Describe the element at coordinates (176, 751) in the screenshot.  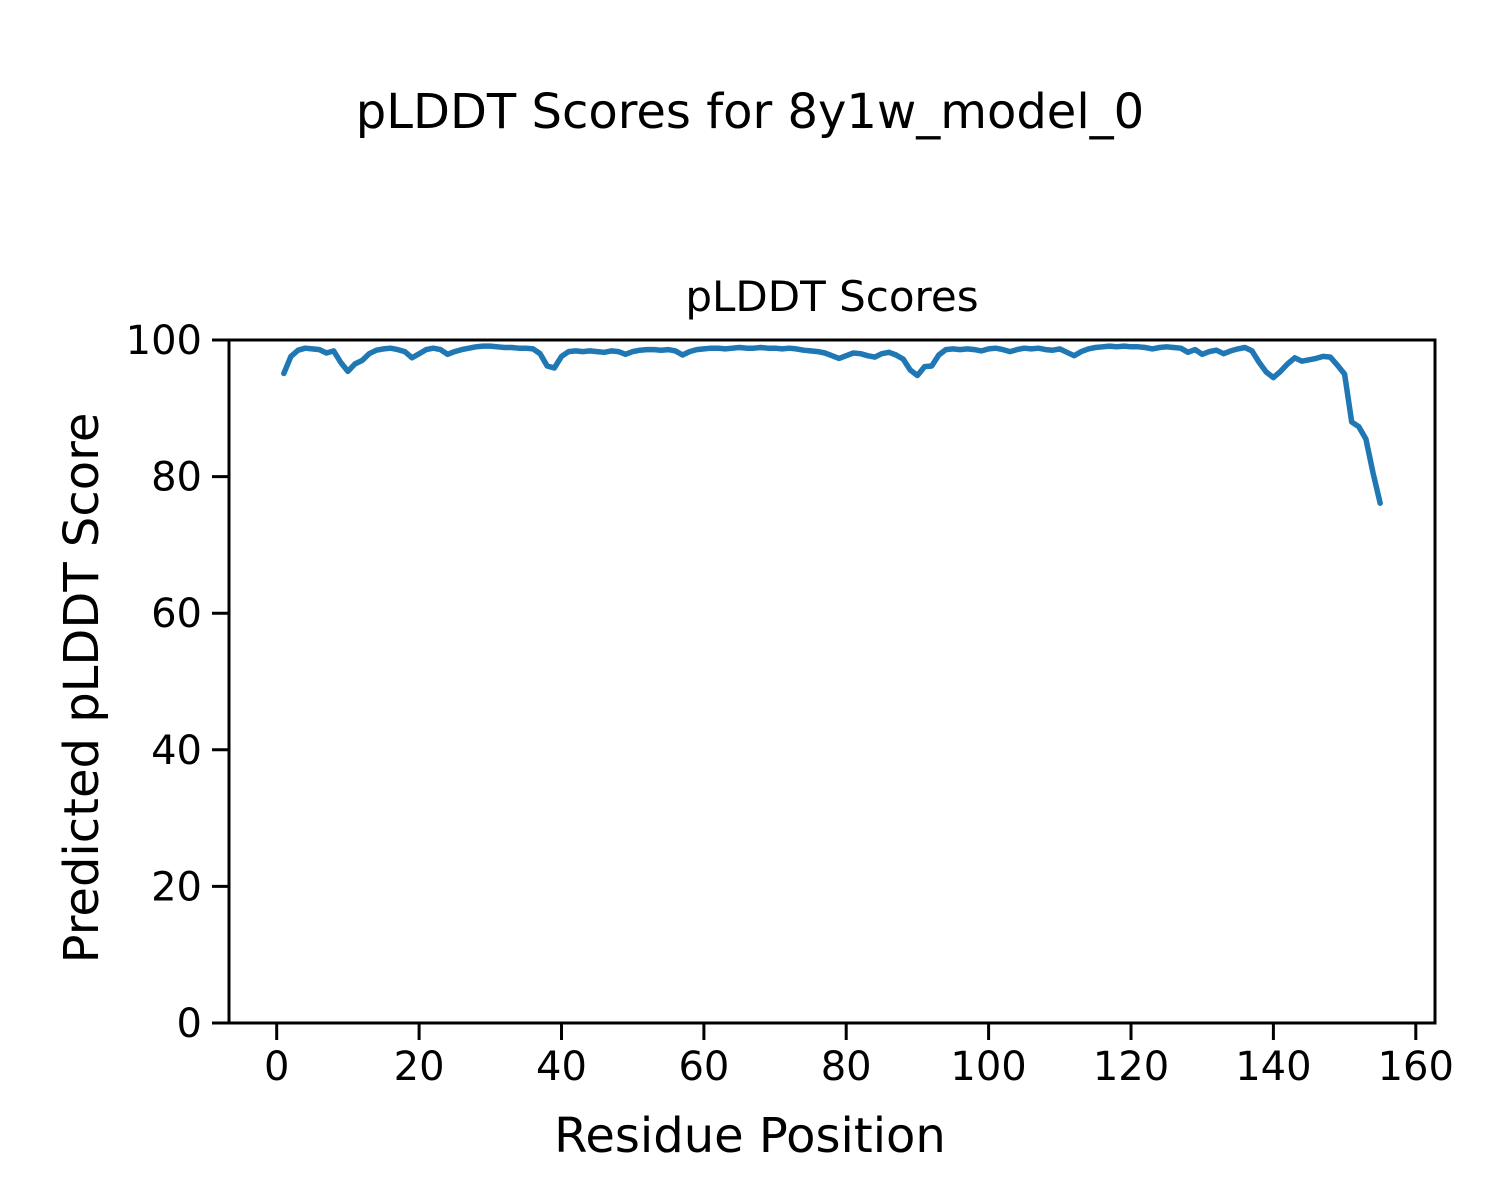
I see `y-axis-tick-label: 40` at that location.